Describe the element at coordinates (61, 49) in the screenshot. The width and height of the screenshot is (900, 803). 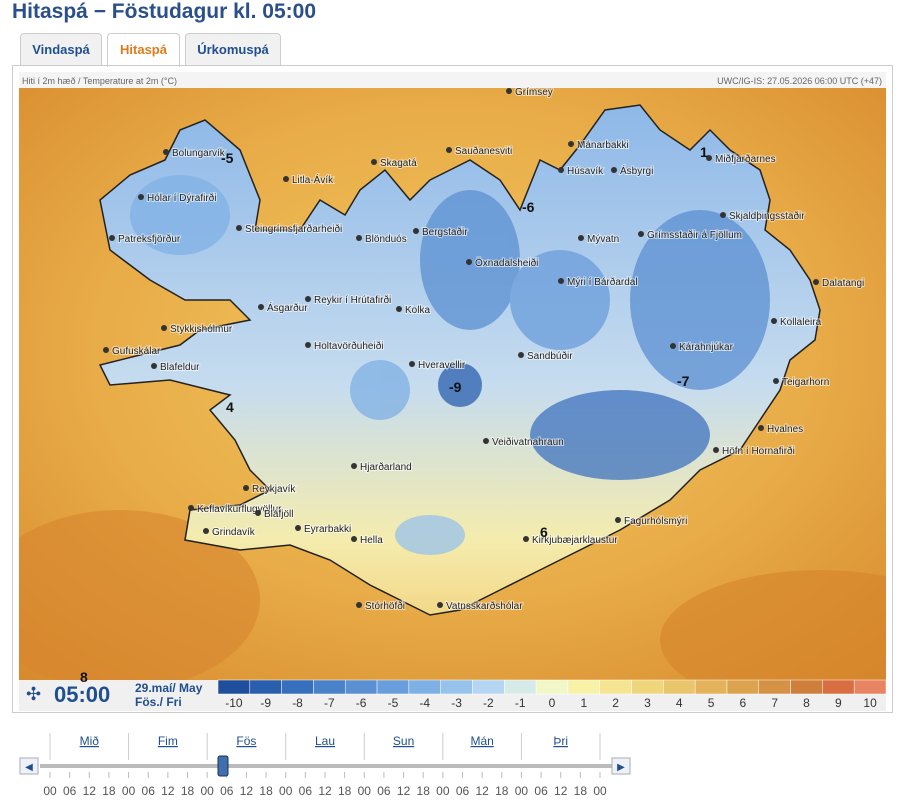
I see `tab: Vindaspá` at that location.